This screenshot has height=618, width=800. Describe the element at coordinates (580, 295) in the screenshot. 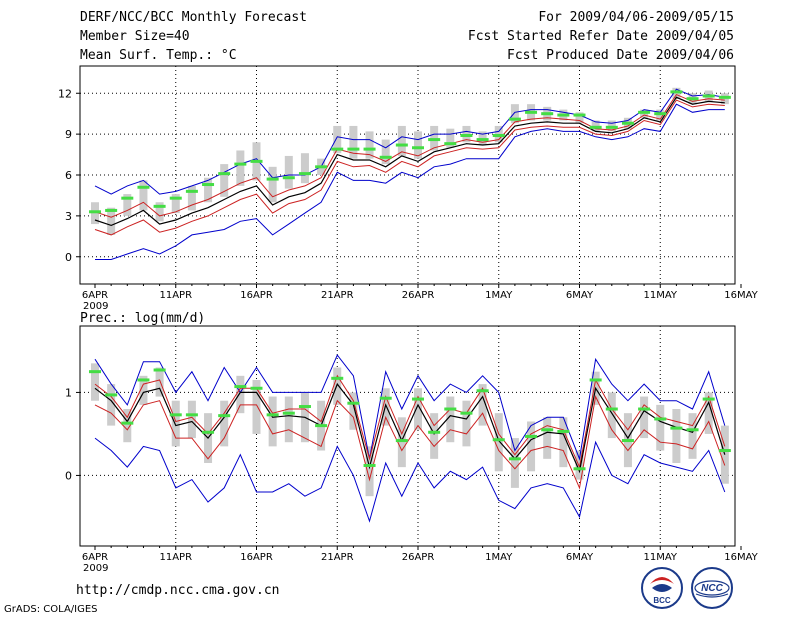

I see `temp-xtick-label-6: 6MAY` at that location.